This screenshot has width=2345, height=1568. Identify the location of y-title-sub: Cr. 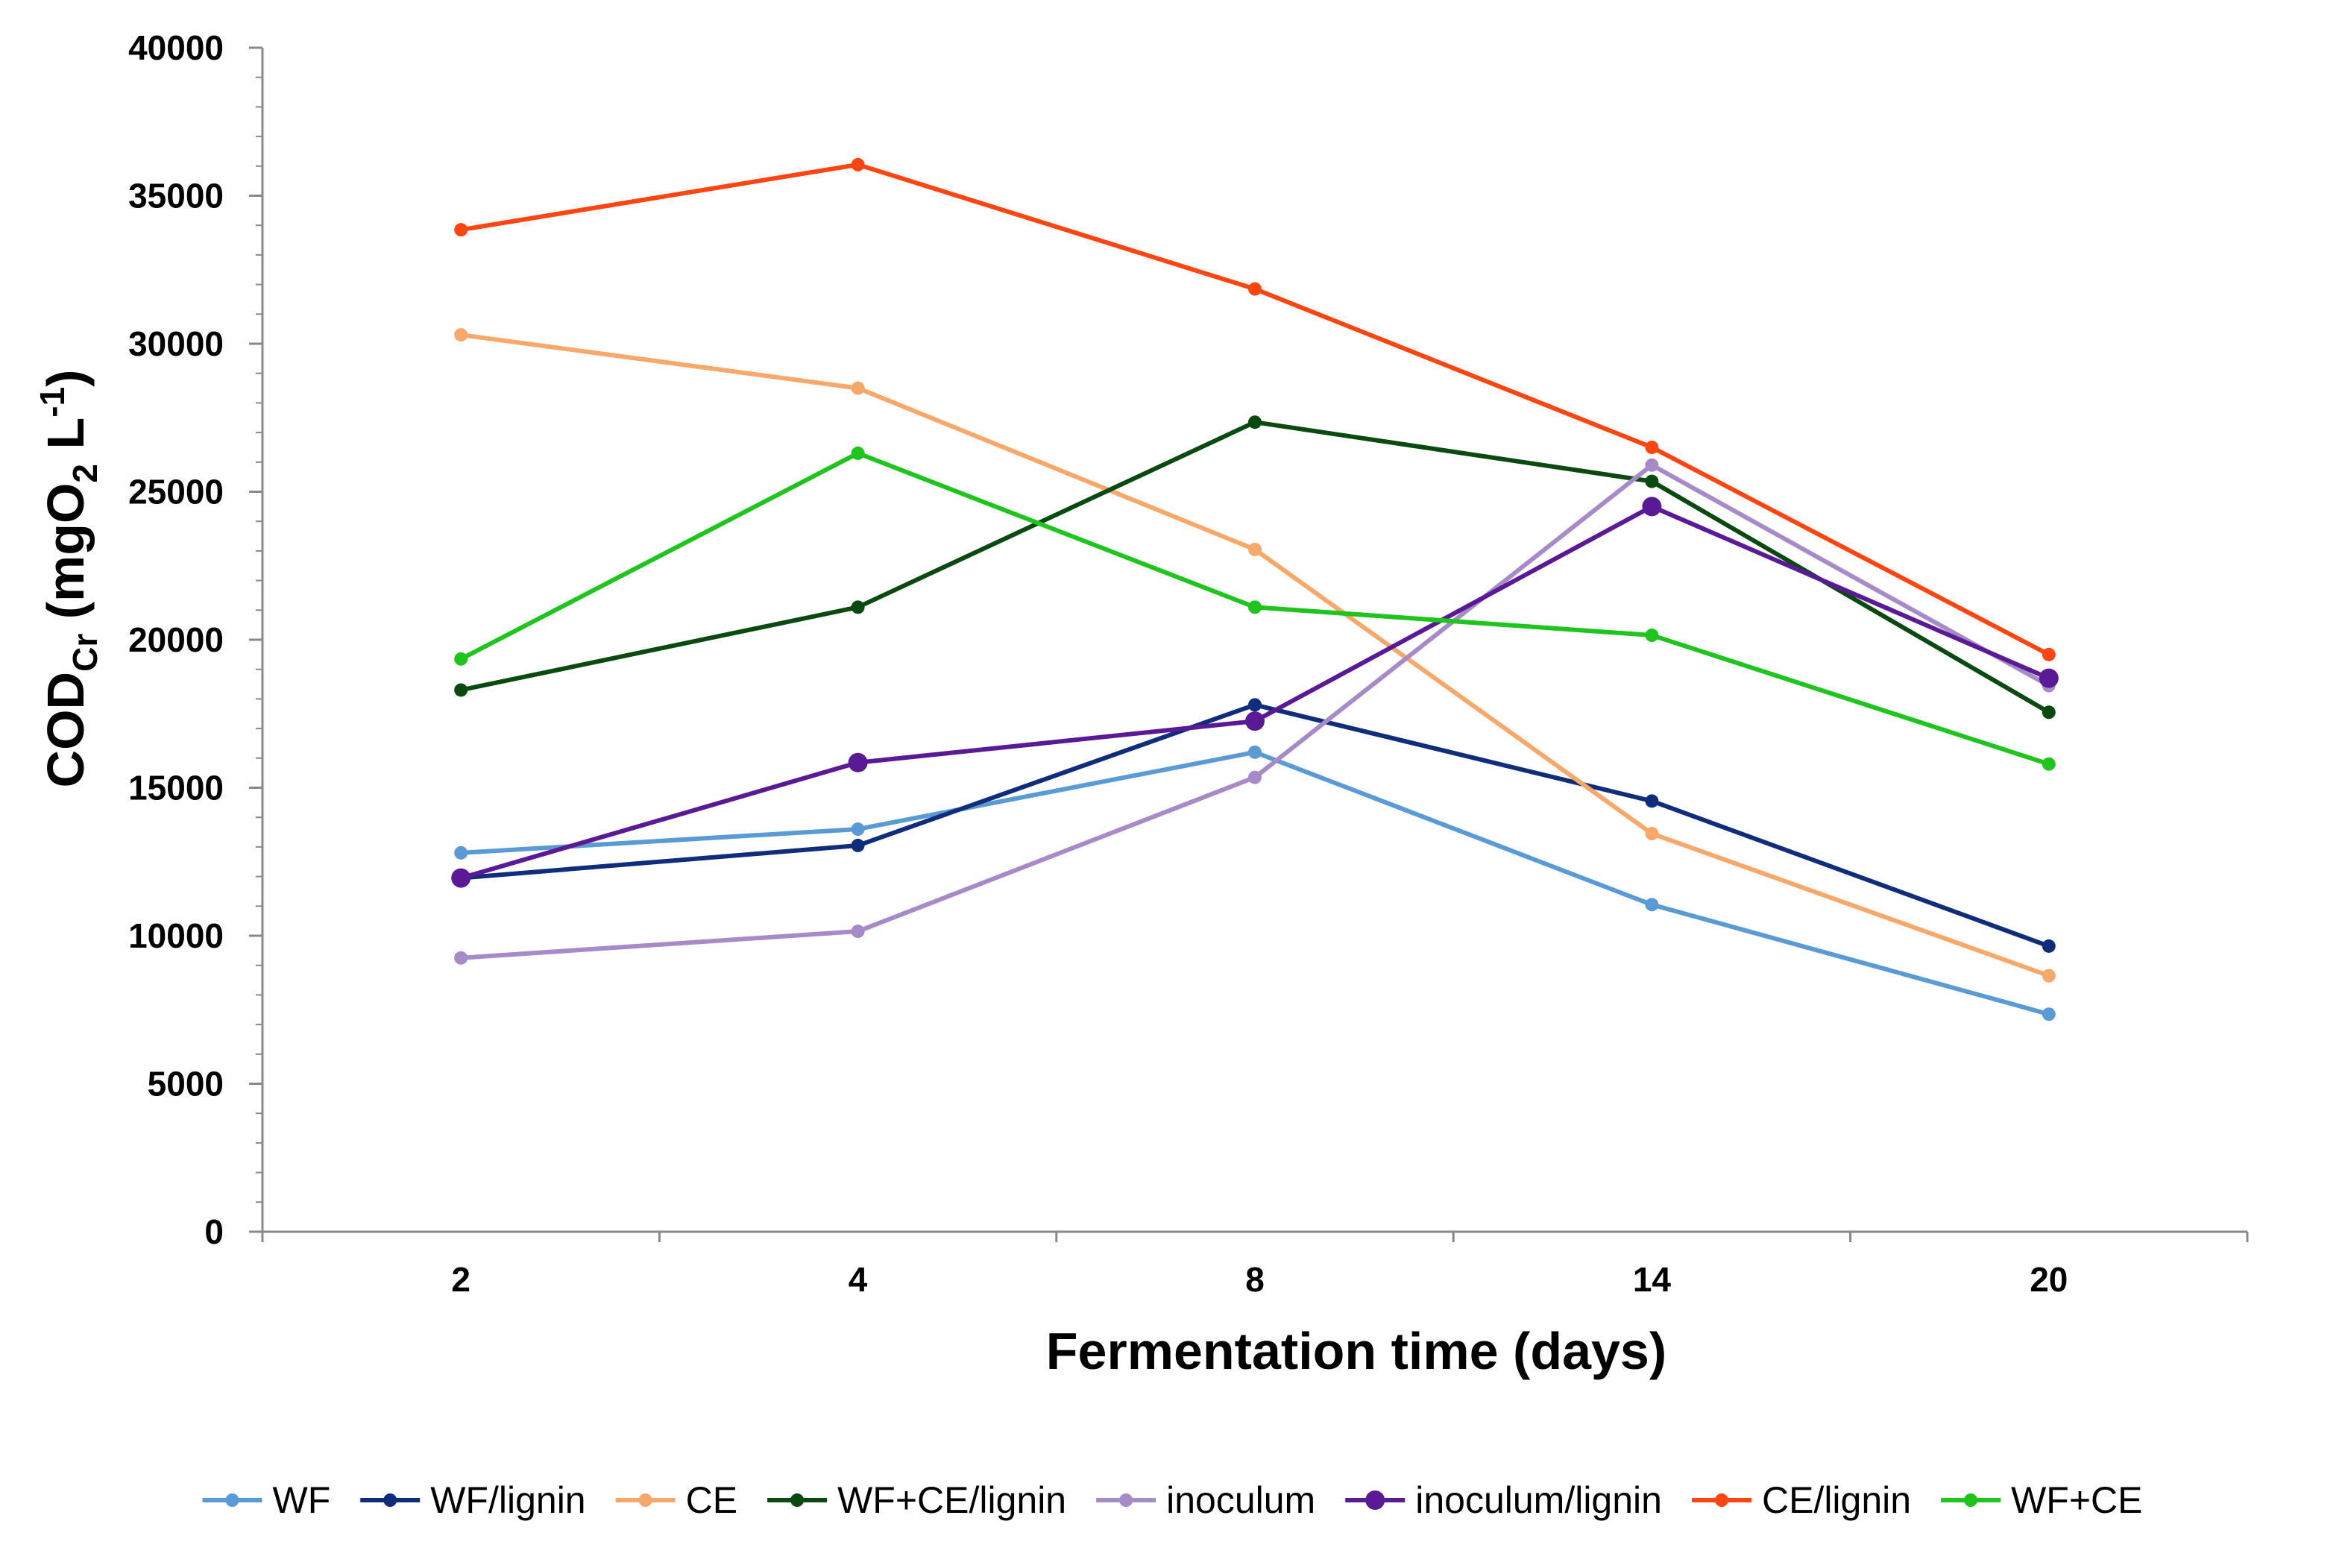
(85, 653).